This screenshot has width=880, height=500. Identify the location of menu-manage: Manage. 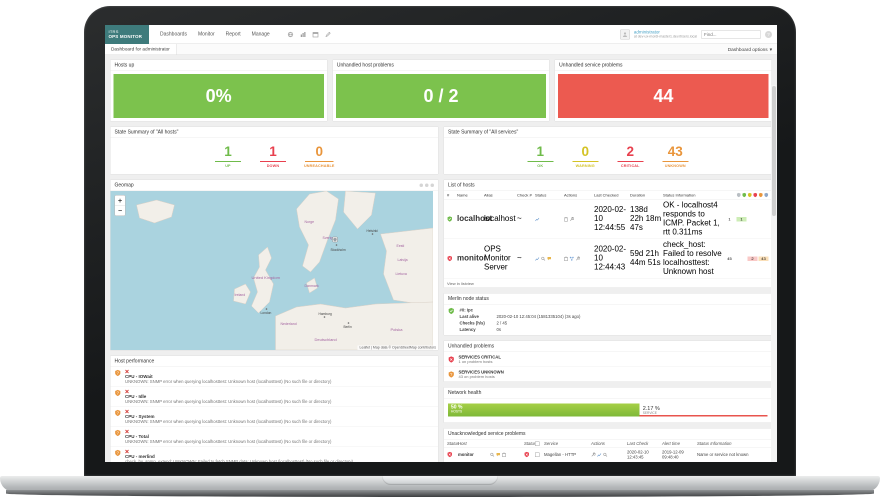
(260, 34).